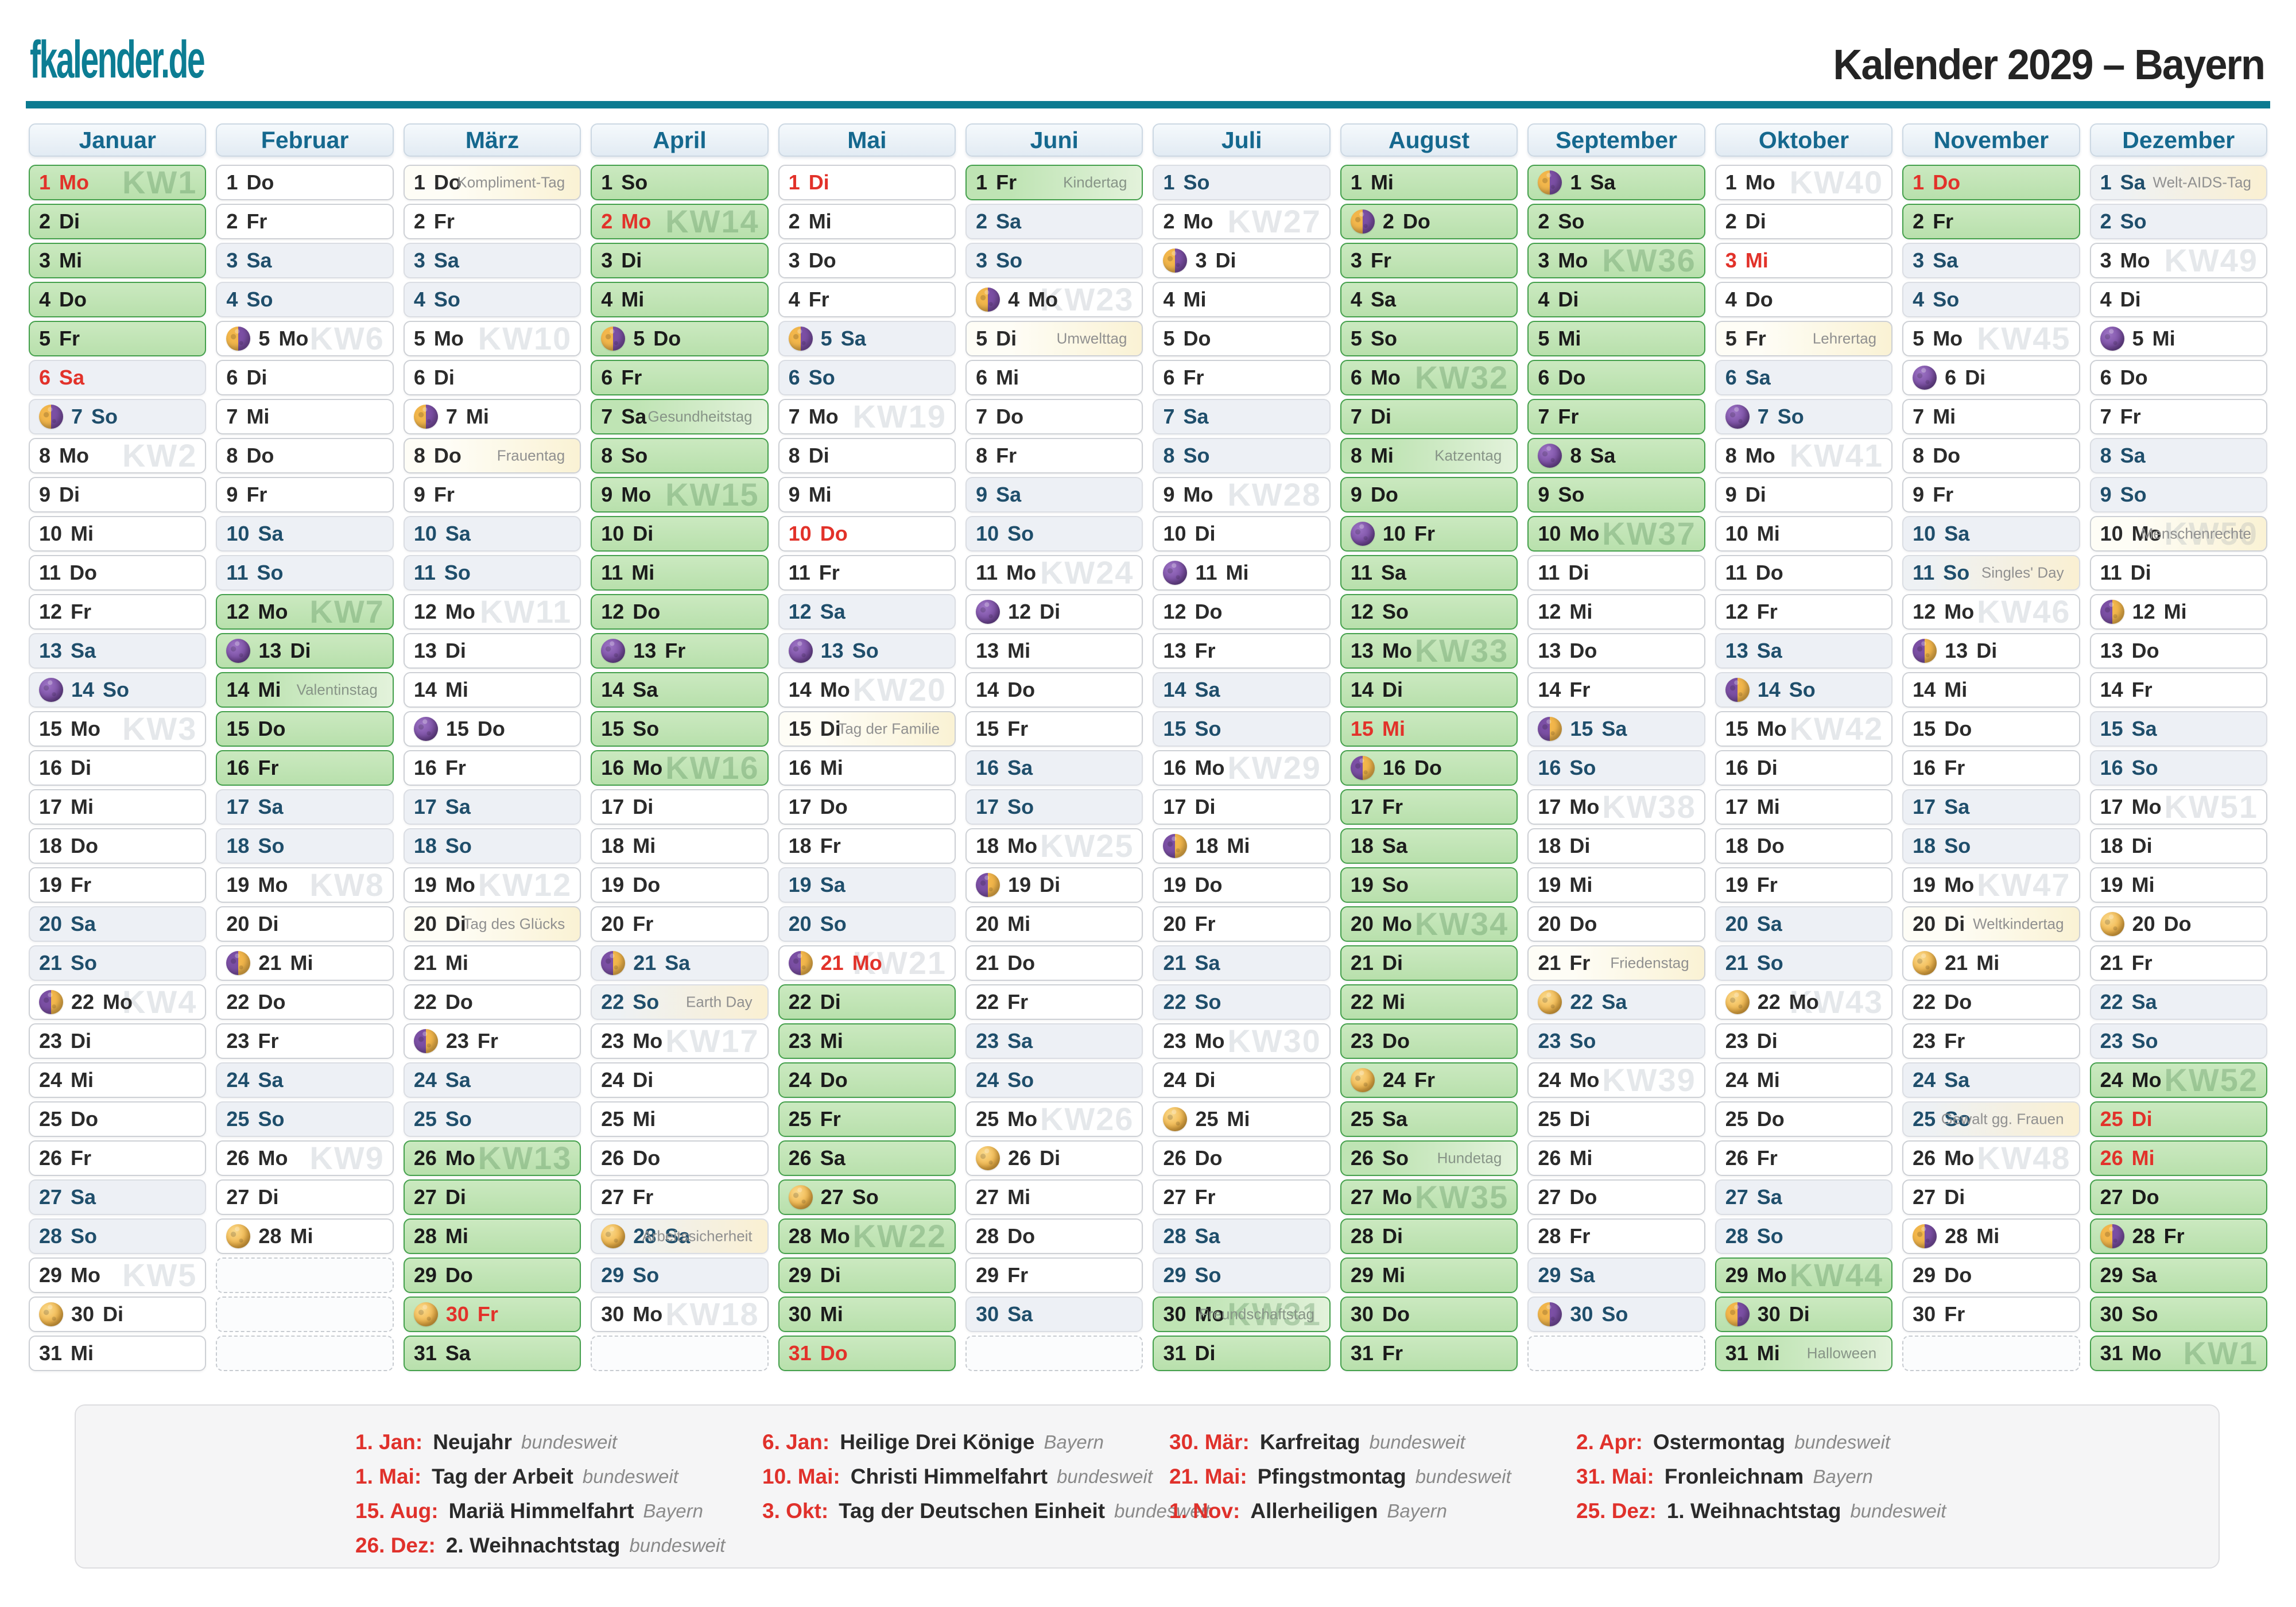  I want to click on page-title: Kalender 2029 – Bayern, so click(2049, 64).